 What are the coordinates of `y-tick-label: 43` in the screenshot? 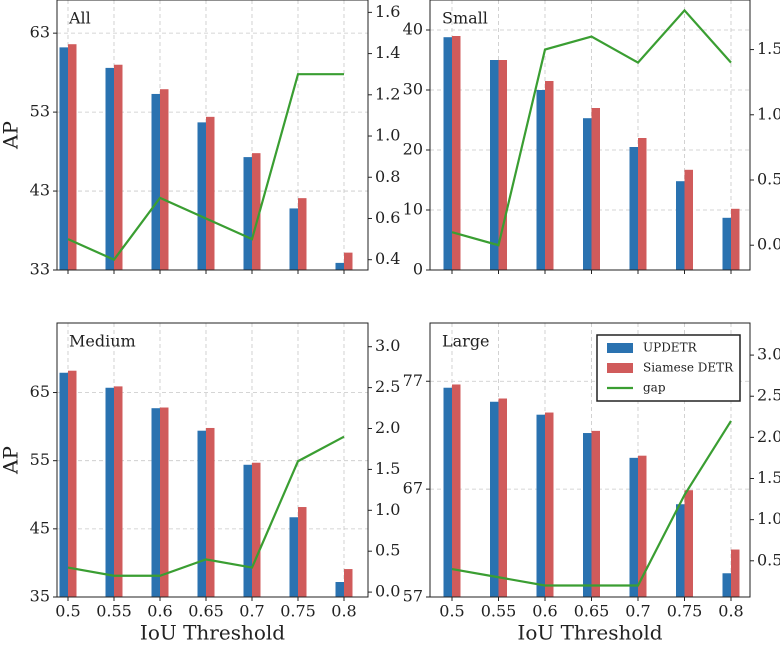 It's located at (40, 190).